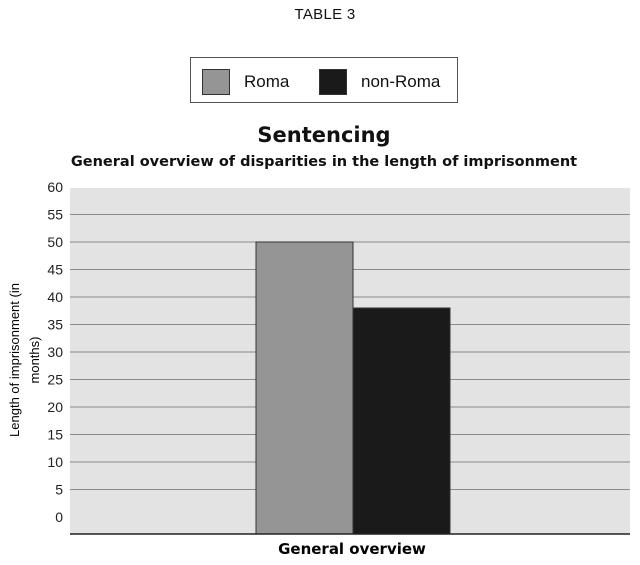 The image size is (640, 565). Describe the element at coordinates (55, 242) in the screenshot. I see `y-tick-label: 50` at that location.